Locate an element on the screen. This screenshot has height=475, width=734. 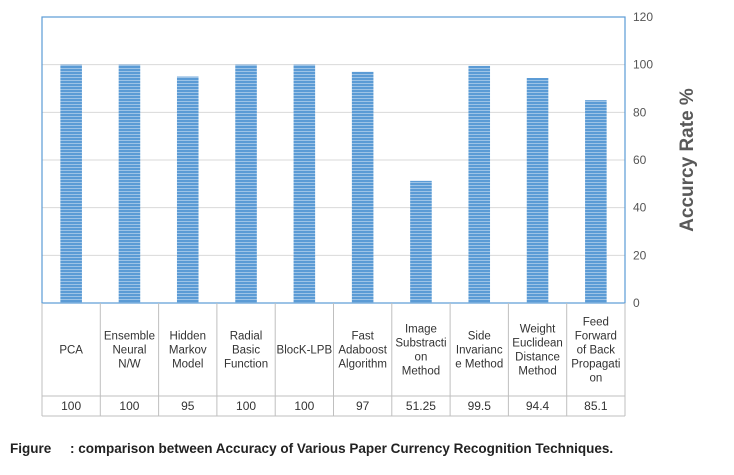
category-label: Feed Forward of Back Propagati on is located at coordinates (595, 351).